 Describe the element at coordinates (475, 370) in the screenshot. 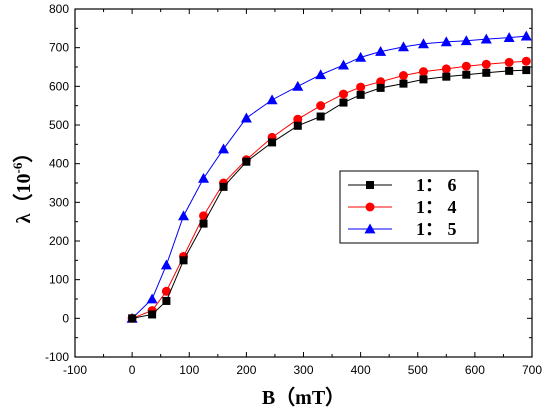

I see `x-tick-label: 600` at that location.